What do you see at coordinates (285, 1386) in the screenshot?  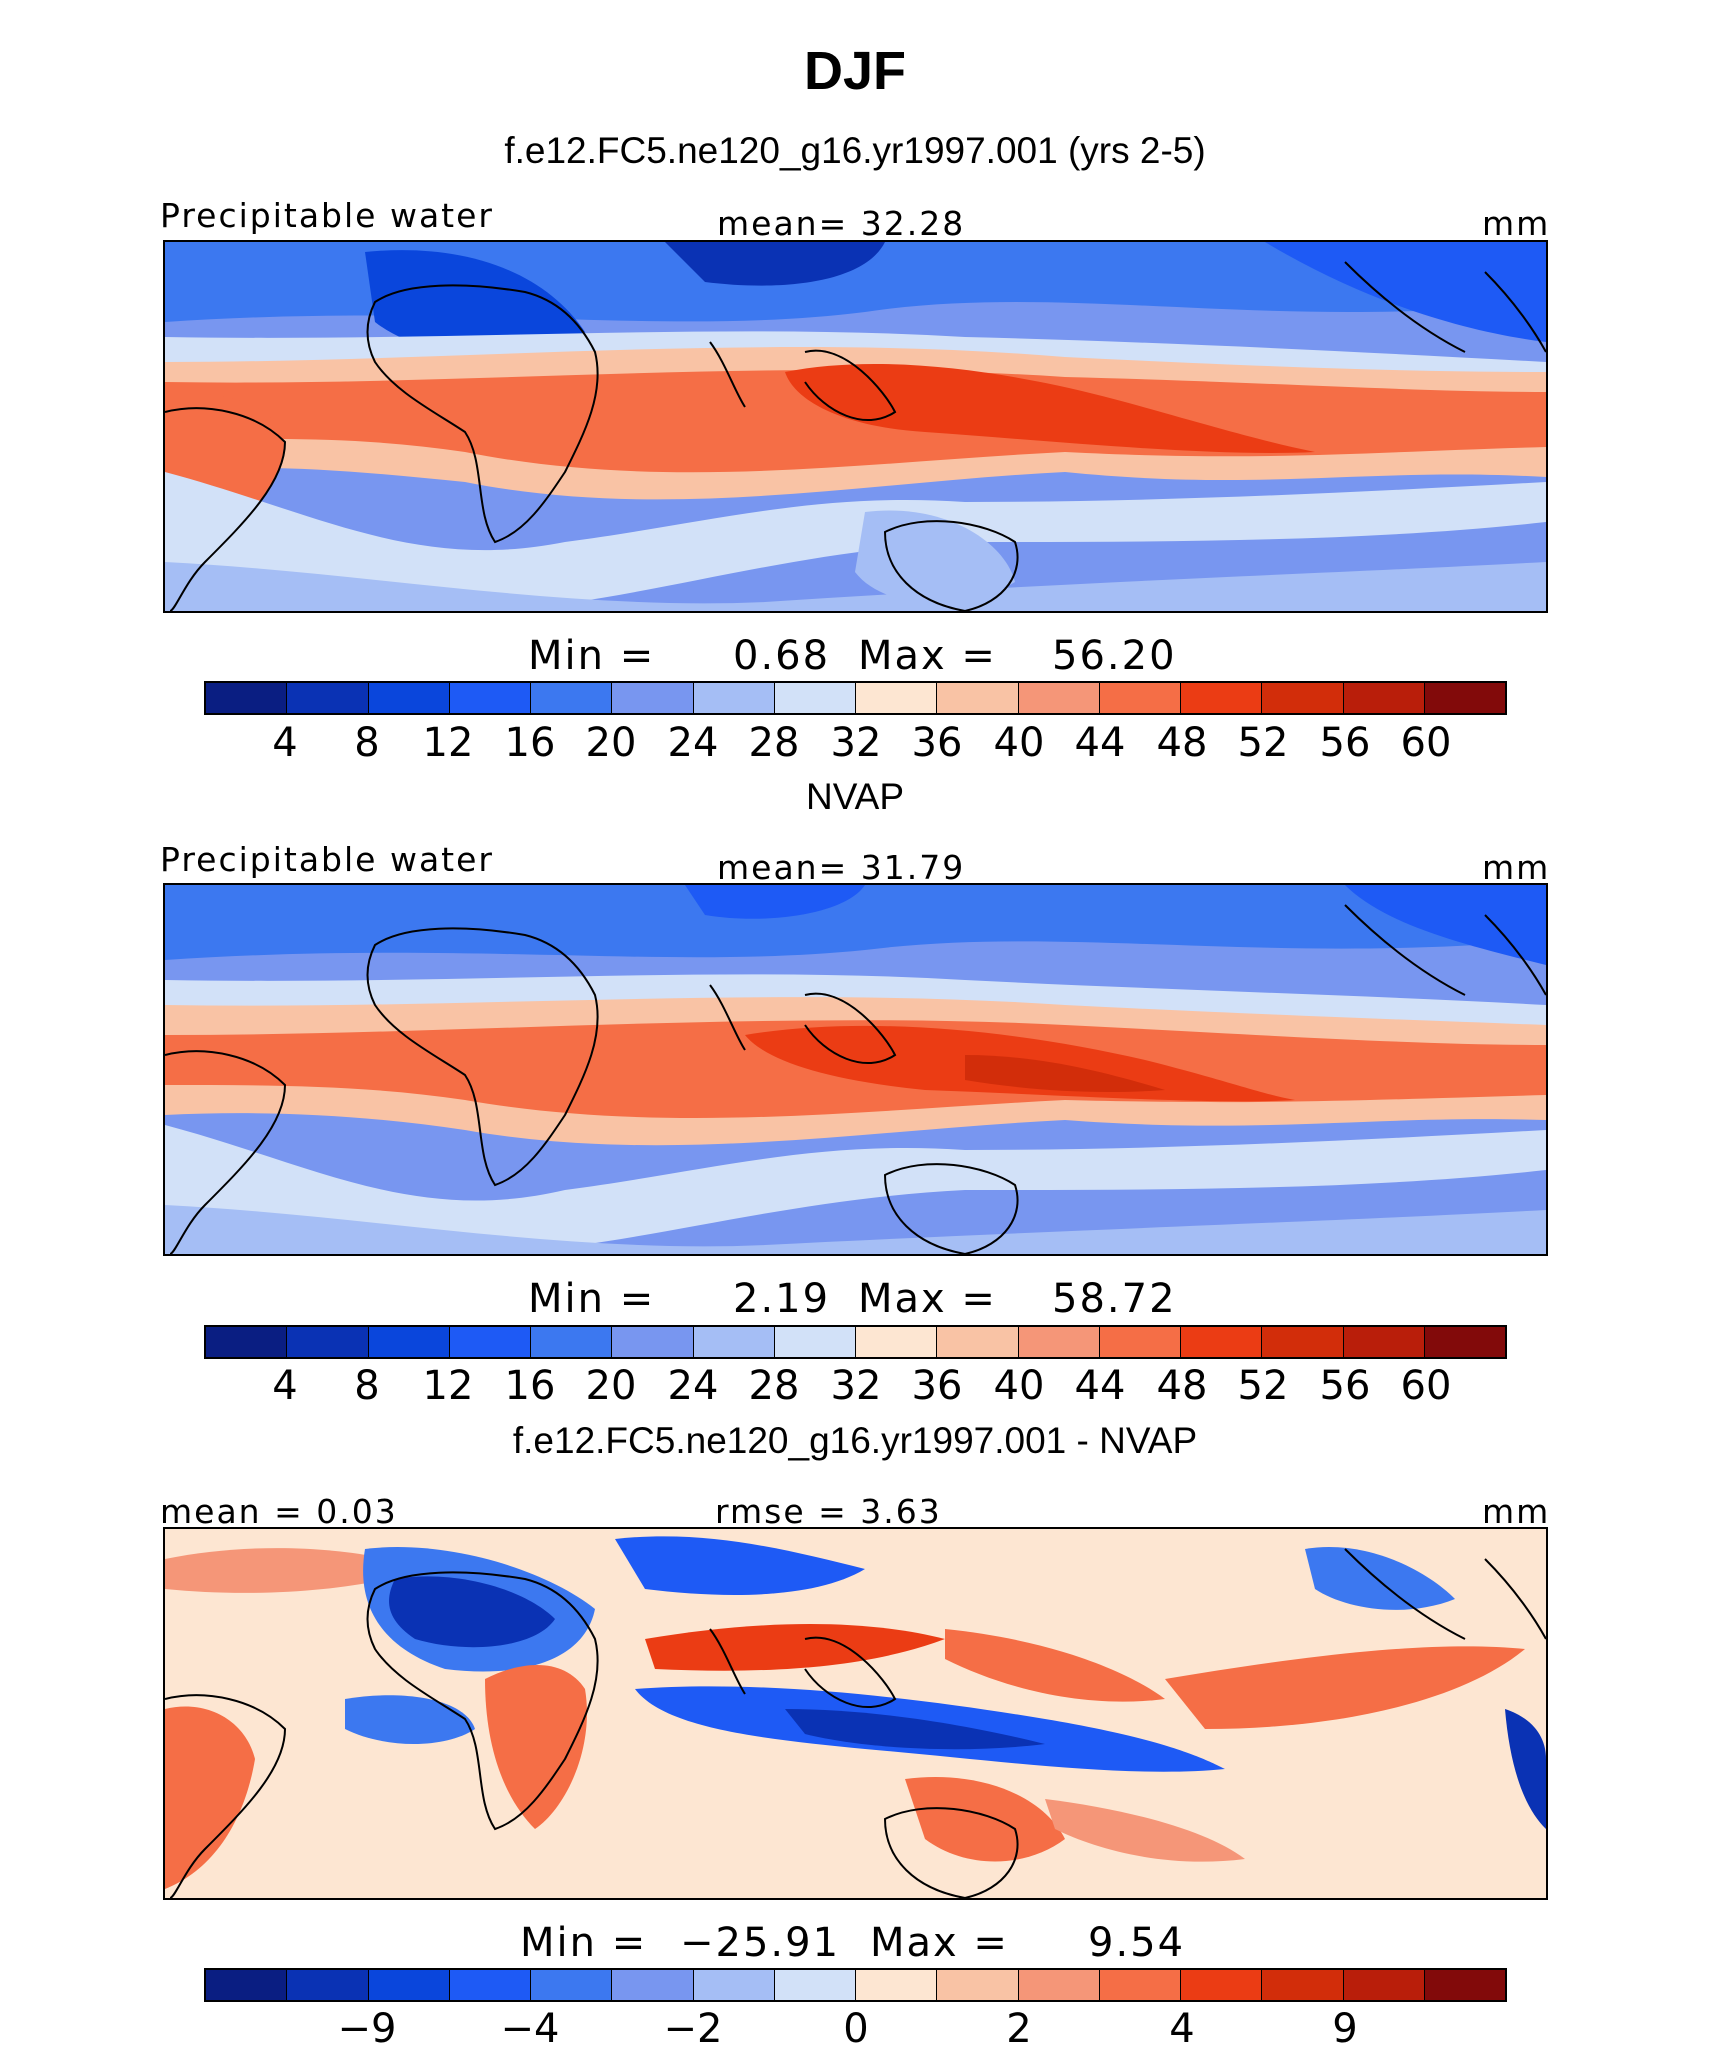 I see `panel-obs-tick-label: 4` at bounding box center [285, 1386].